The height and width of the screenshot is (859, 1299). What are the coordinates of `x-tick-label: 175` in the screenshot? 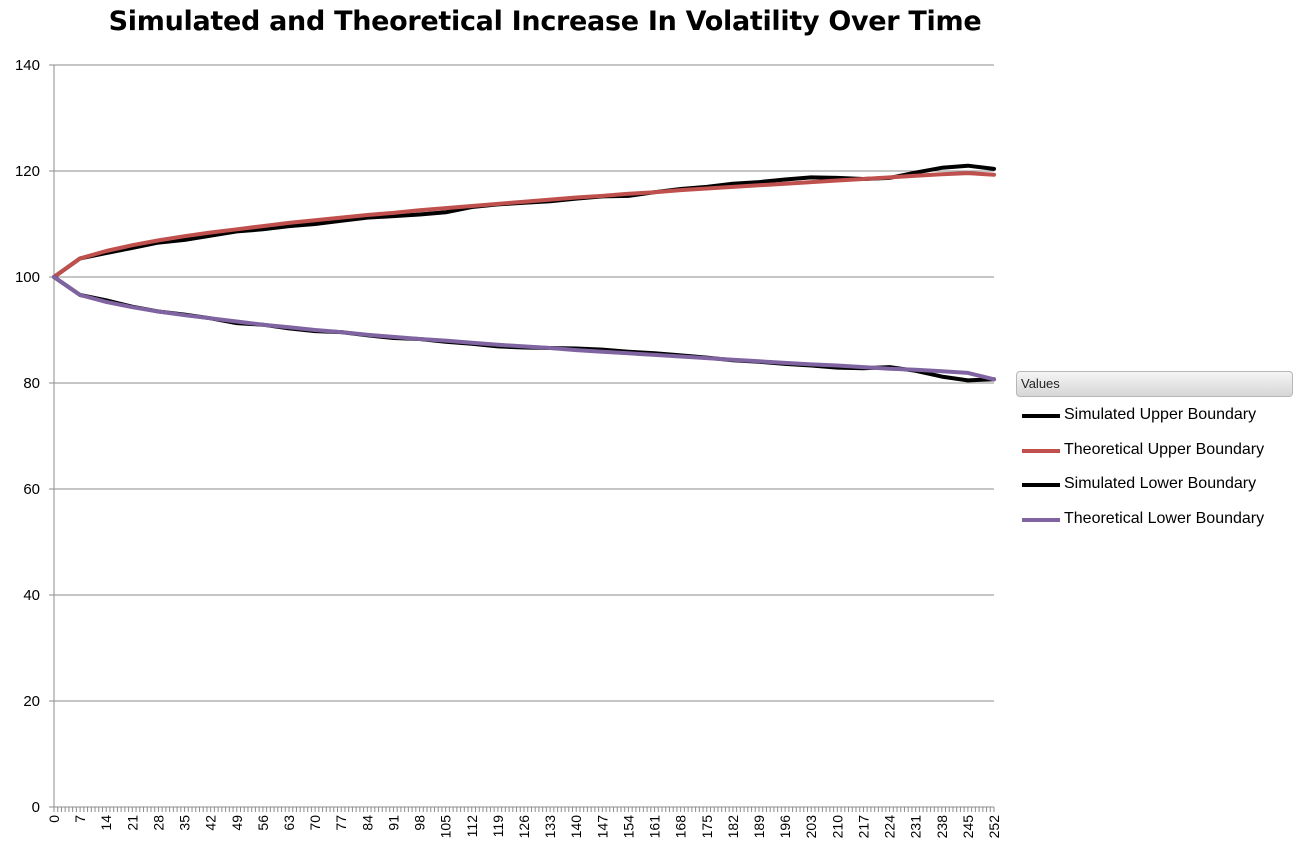 It's located at (707, 827).